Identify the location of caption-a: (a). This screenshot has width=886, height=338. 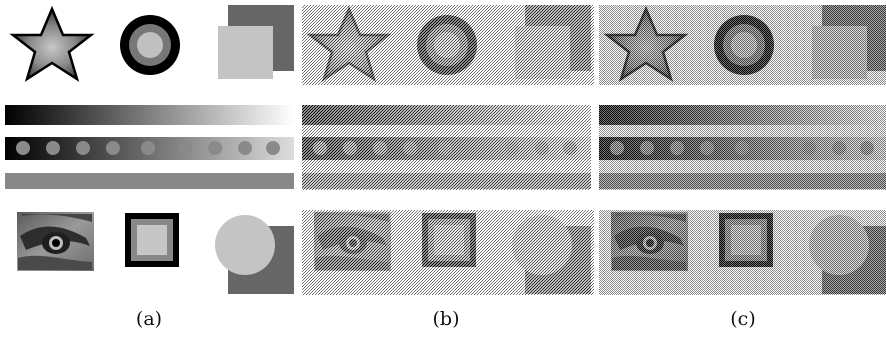
(149, 319).